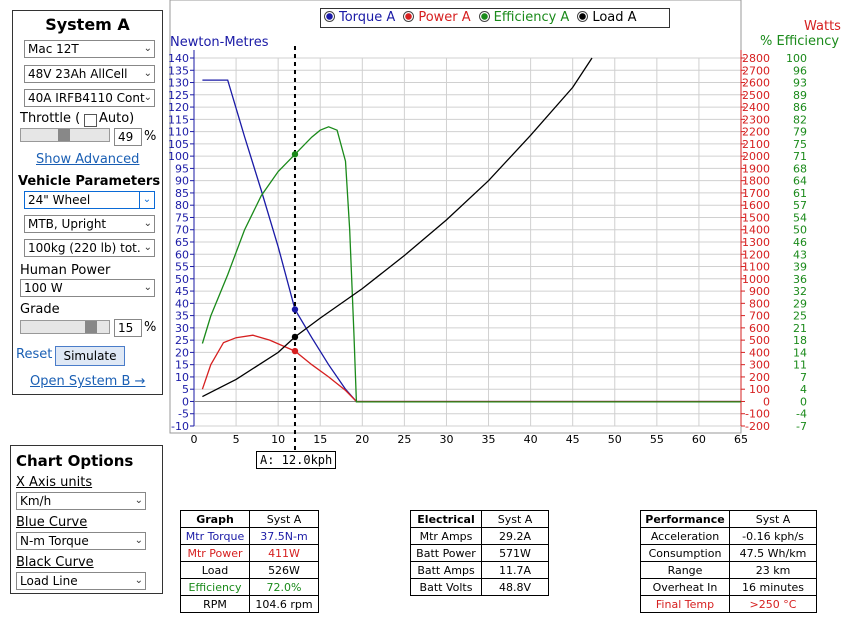 The width and height of the screenshot is (858, 622). Describe the element at coordinates (87, 288) in the screenshot. I see `human-power-select: 100 W ⌄` at that location.